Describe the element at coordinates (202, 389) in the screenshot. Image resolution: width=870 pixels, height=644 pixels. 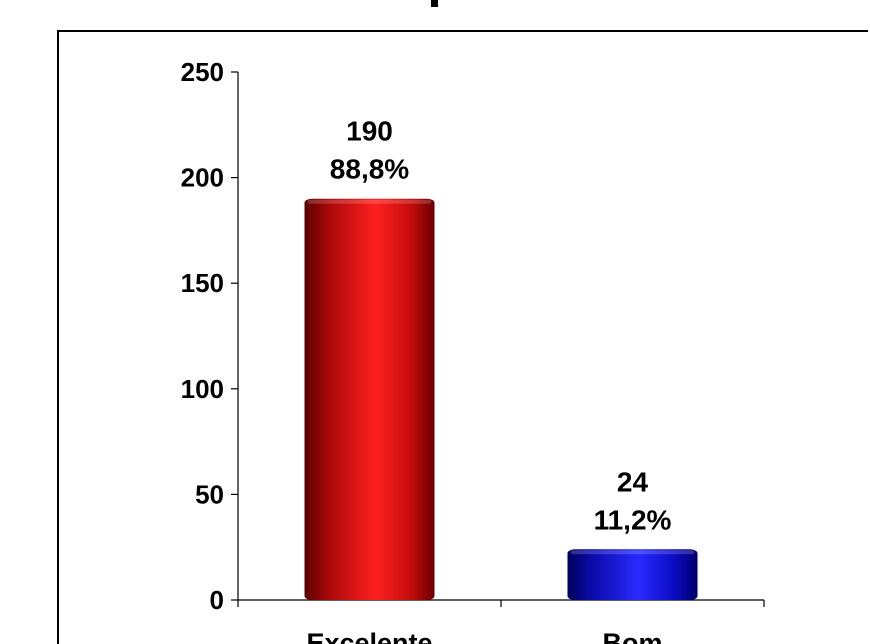
I see `y-tick-label: 100` at that location.